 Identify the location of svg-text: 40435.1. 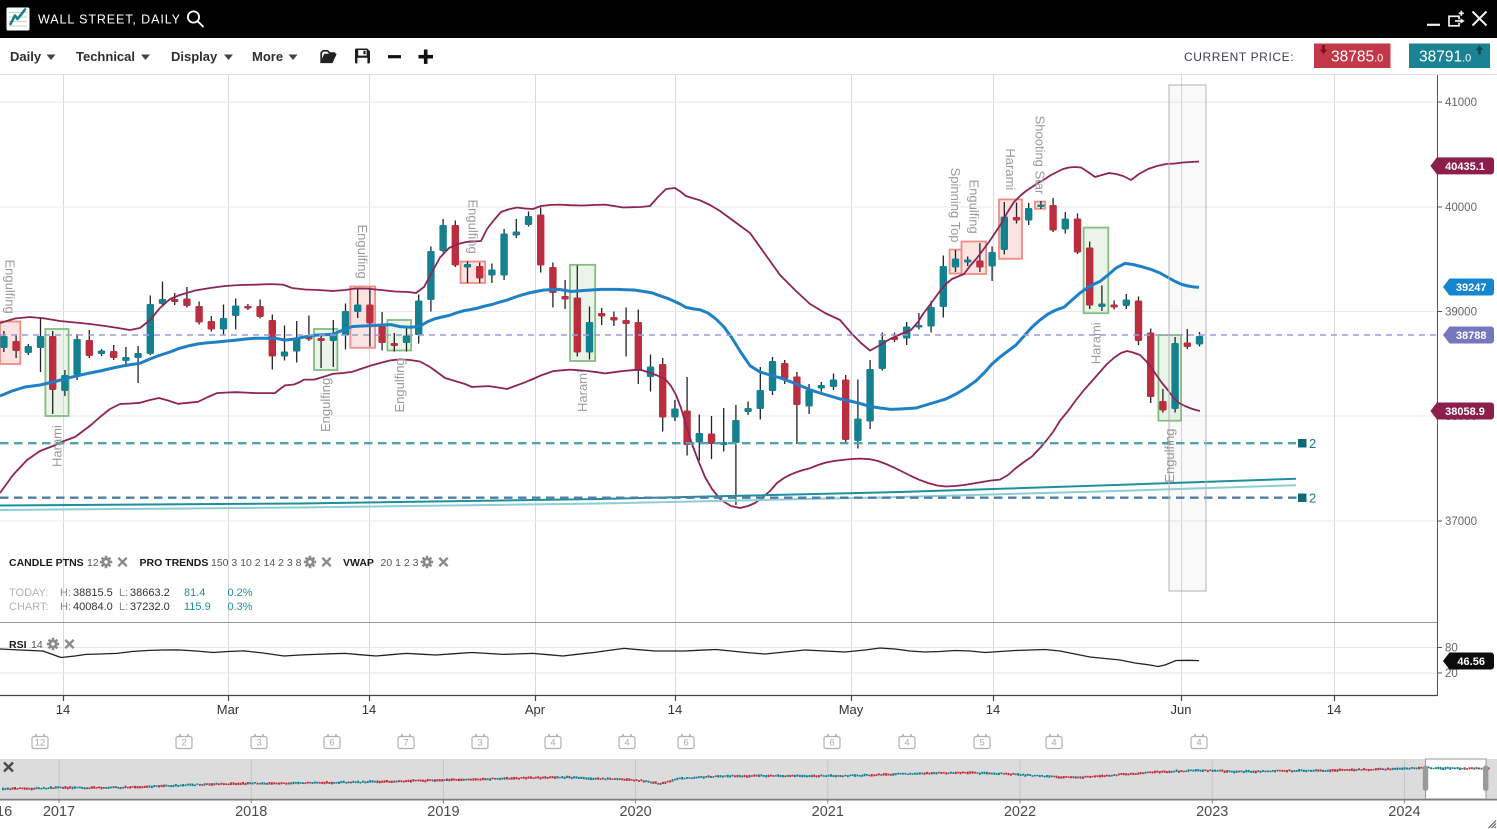
(1465, 167).